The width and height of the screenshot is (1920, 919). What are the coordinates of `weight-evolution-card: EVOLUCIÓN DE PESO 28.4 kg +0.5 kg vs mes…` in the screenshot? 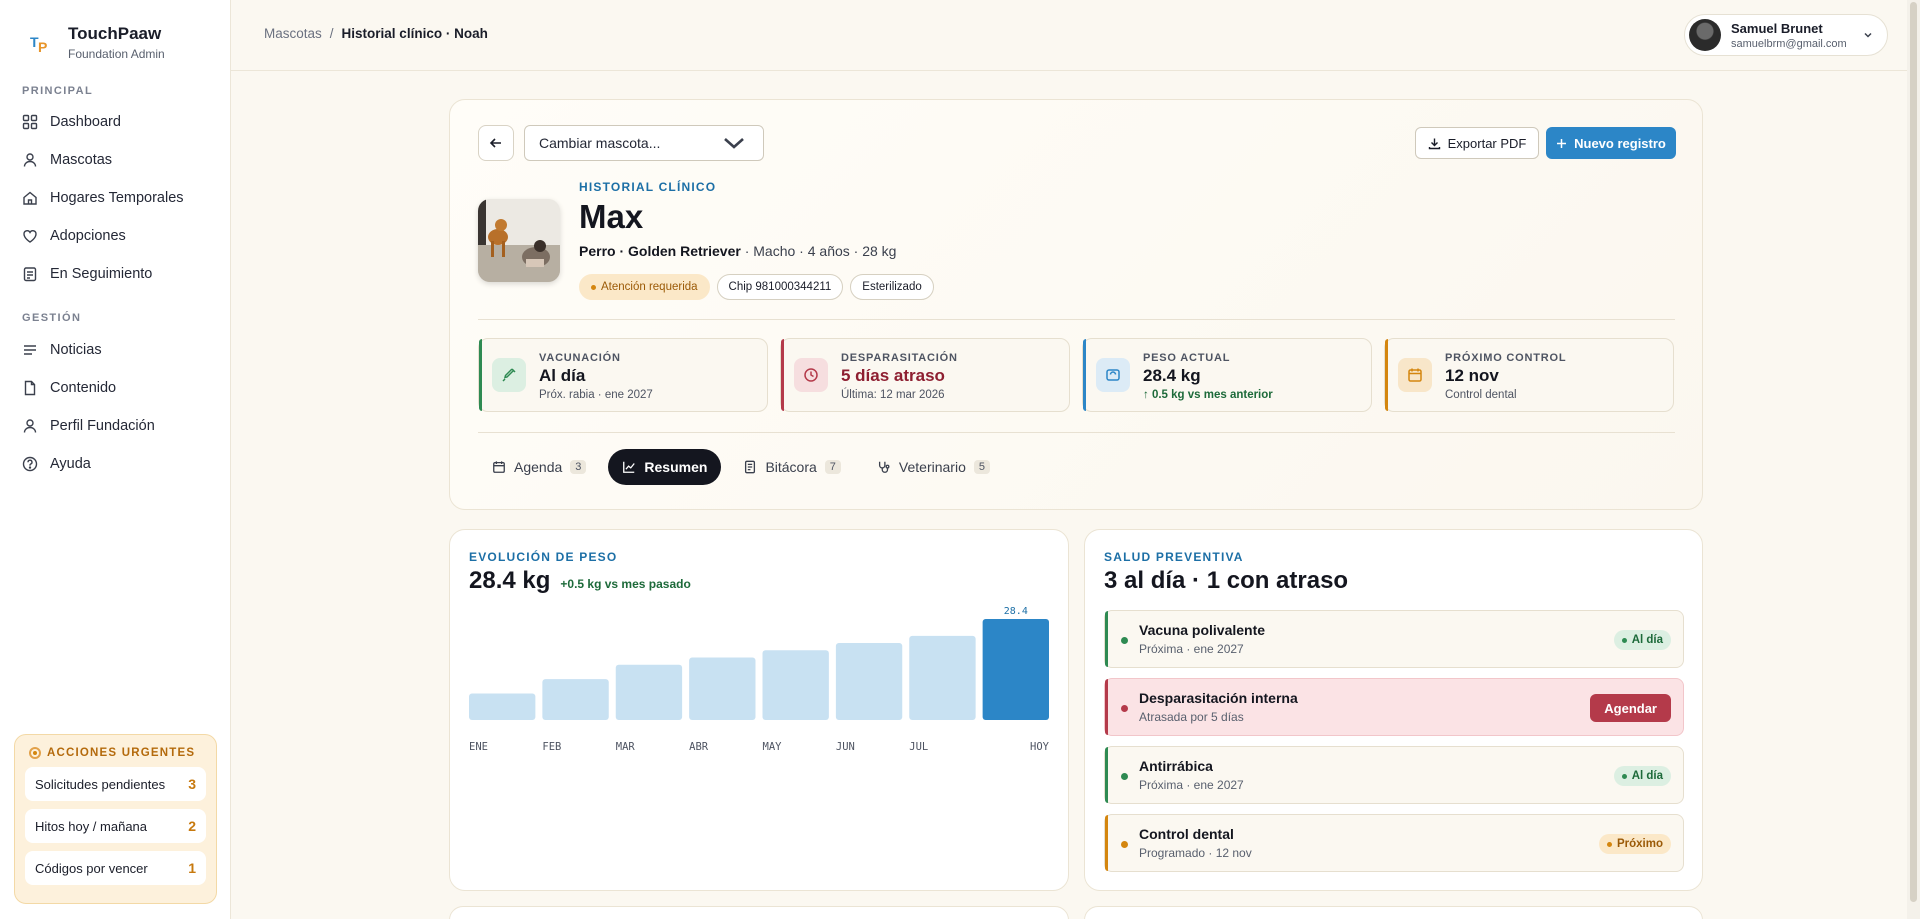 It's located at (759, 710).